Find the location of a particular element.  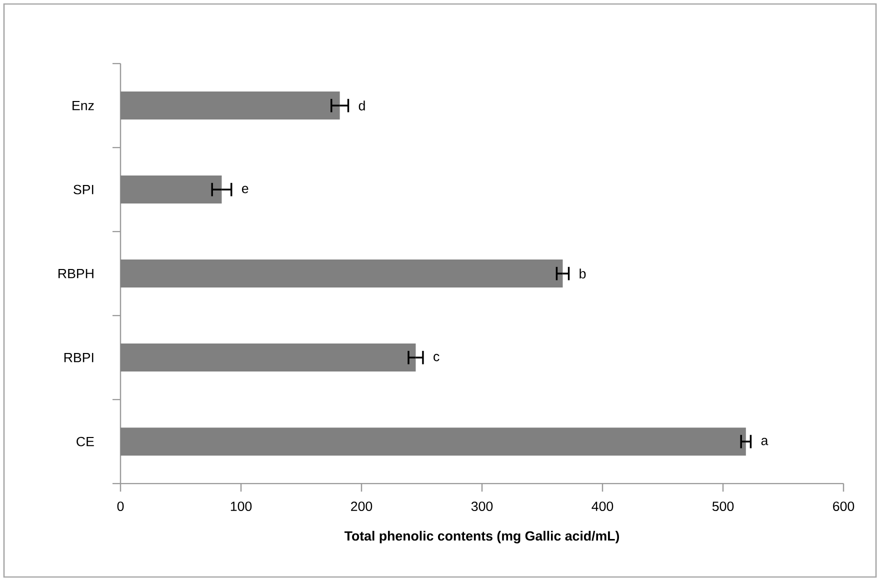

y-tick-label: RBPH is located at coordinates (76, 273).